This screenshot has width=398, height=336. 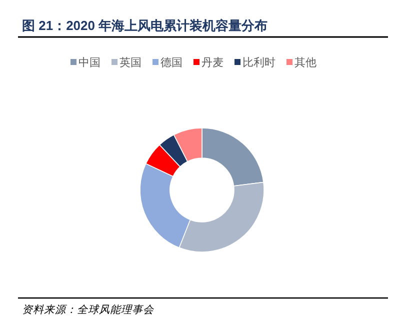 I want to click on legend-label: 中国, so click(x=89, y=62).